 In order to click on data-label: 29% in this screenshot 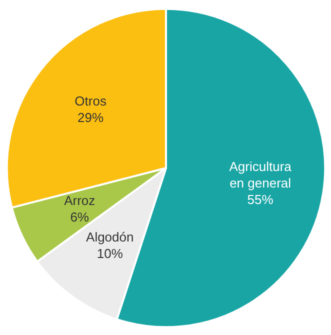, I will do `click(91, 118)`.